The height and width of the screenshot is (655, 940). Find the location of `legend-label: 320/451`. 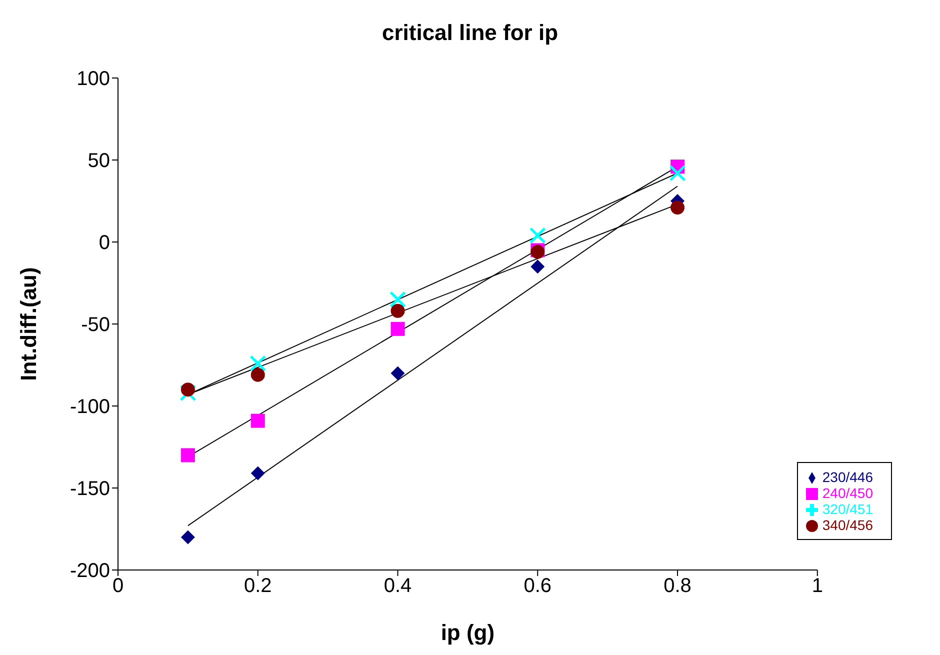

legend-label: 320/451 is located at coordinates (847, 509).